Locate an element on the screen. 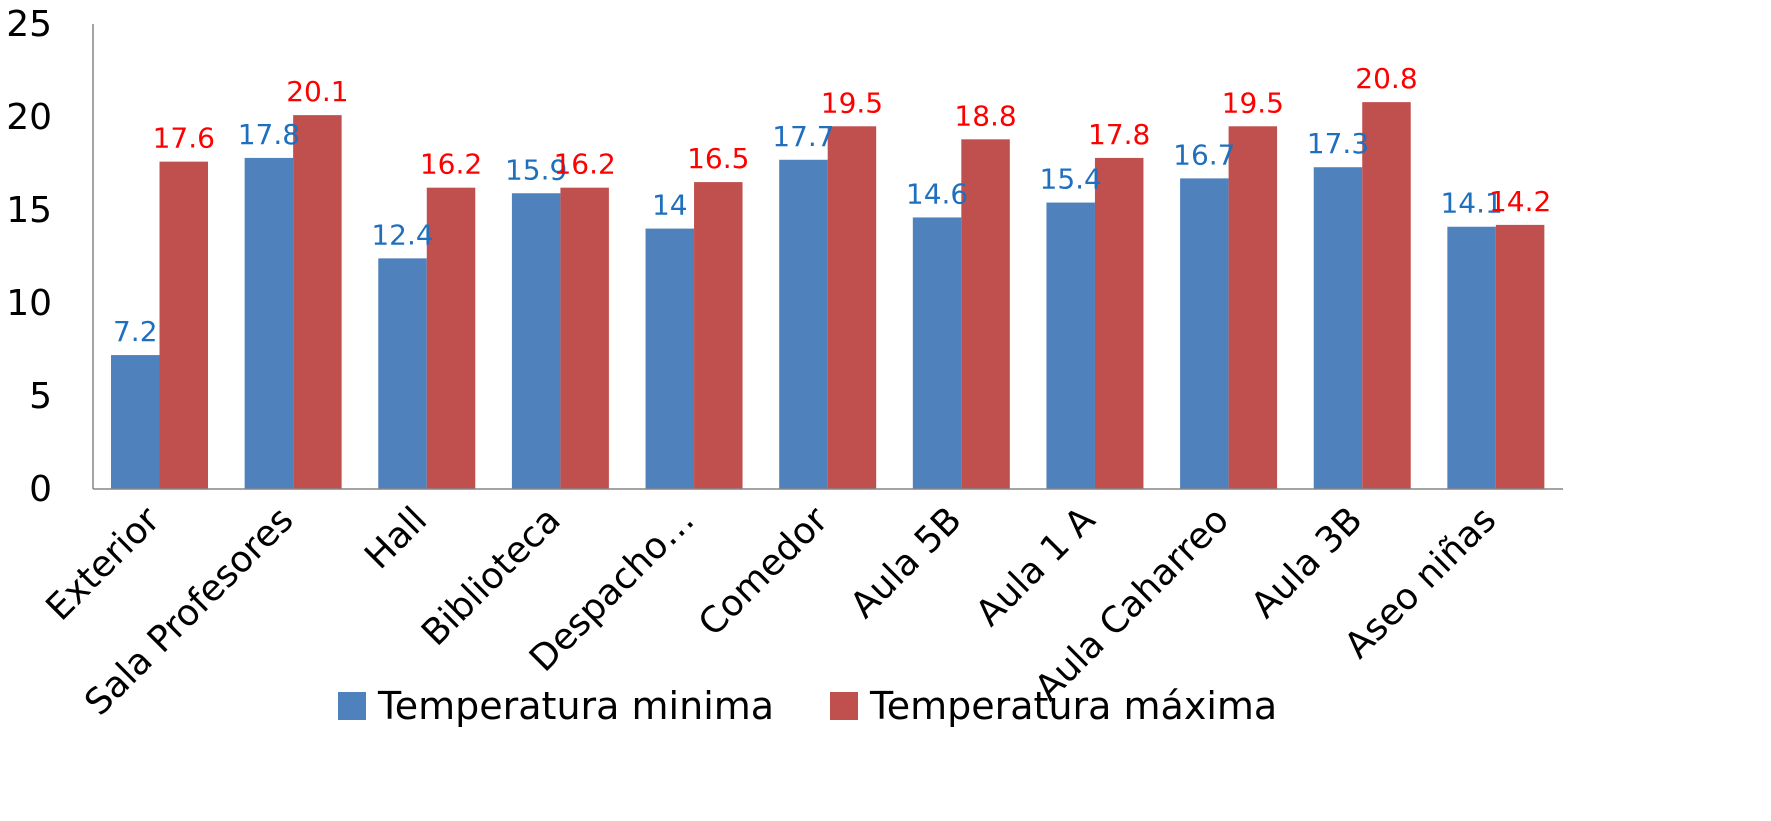  data-label: 18.8 is located at coordinates (985, 115).